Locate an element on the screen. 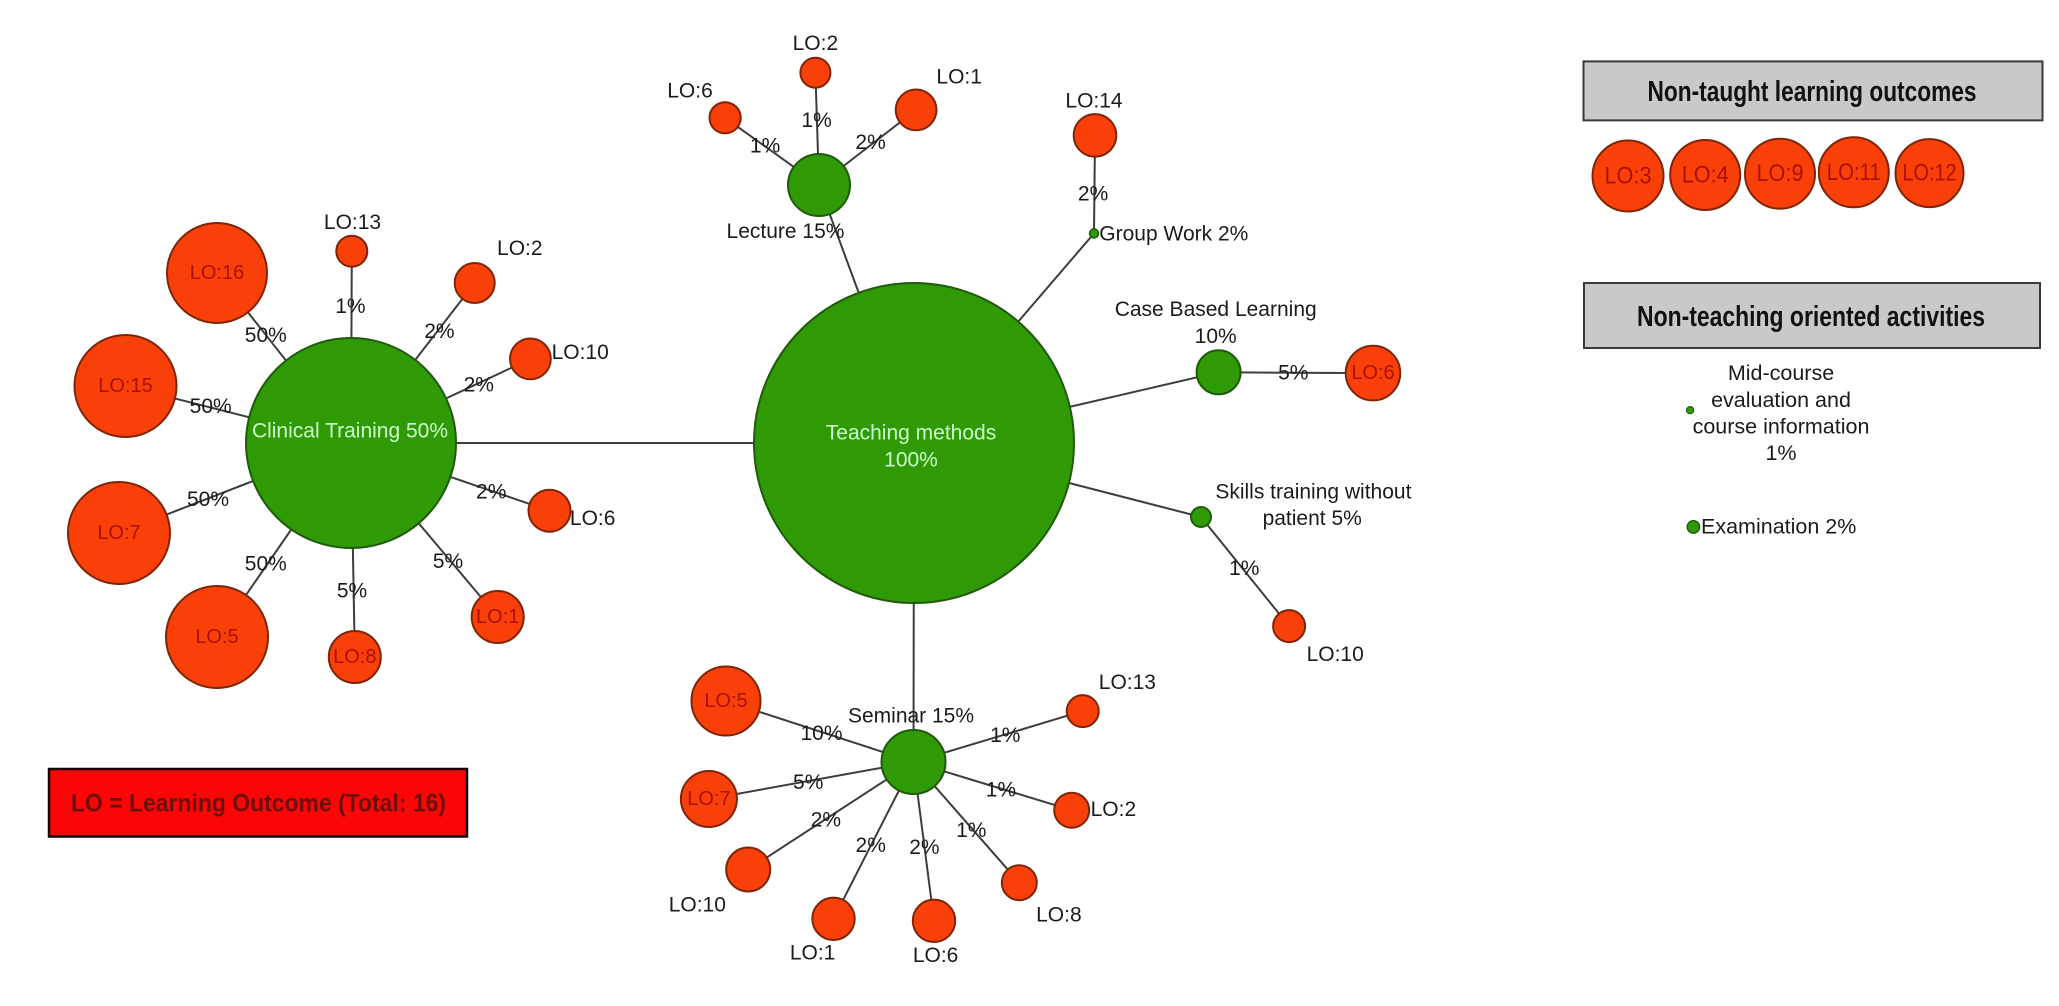  svg-text:Non-teaching oriented activiti: Non-teaching oriented activities is located at coordinates (1811, 317).